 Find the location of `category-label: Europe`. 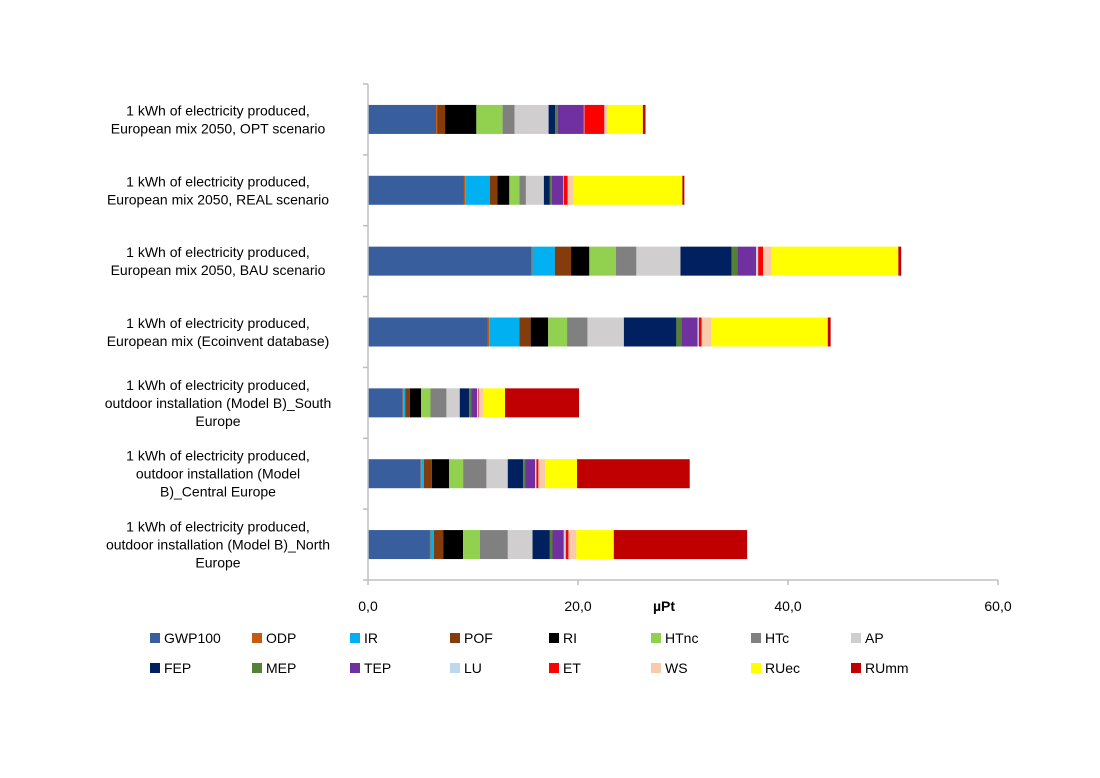

category-label: Europe is located at coordinates (217, 421).